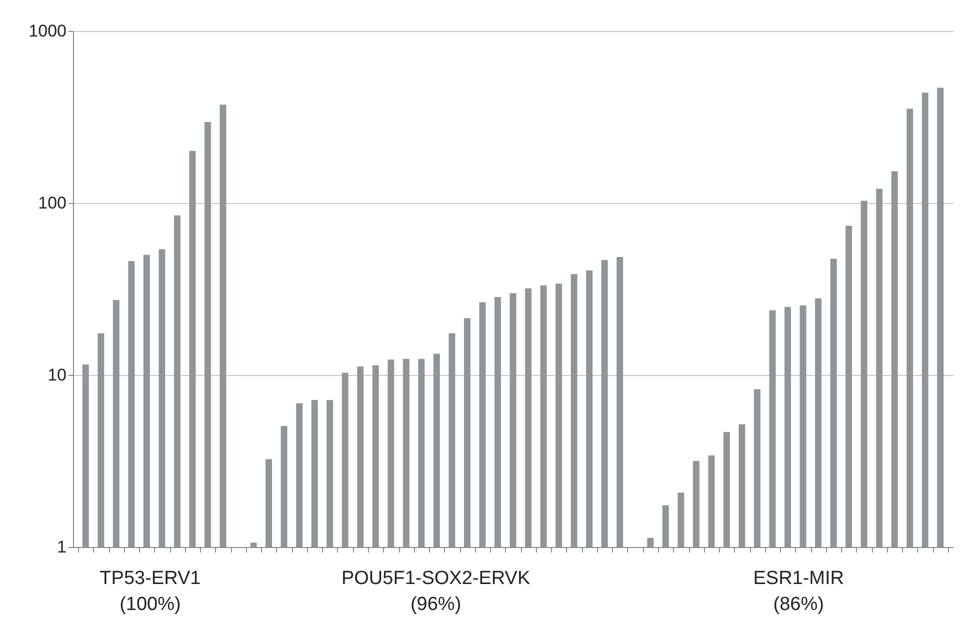 Image resolution: width=972 pixels, height=639 pixels. Describe the element at coordinates (57, 375) in the screenshot. I see `y-tick-label: 10` at that location.